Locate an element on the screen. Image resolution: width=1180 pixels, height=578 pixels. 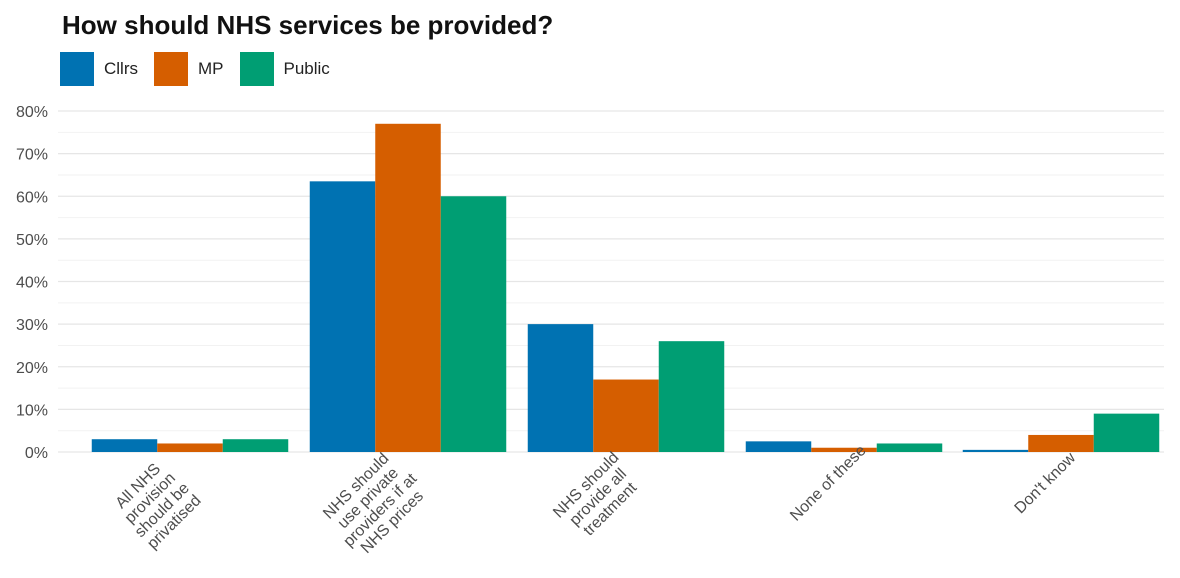
y-tick-label: 0% is located at coordinates (36, 453).